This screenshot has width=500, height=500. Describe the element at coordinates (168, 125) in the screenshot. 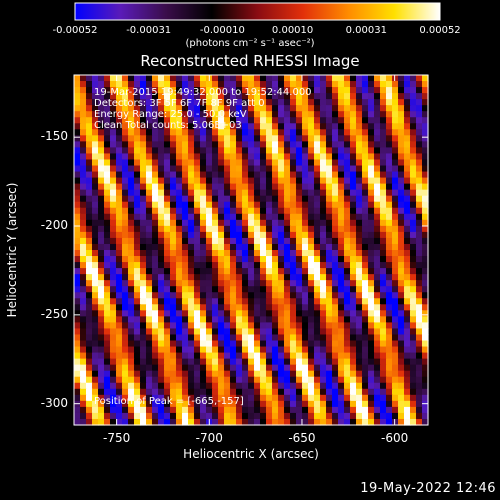

I see `annotation-total-counts: Clean Total counts: 5.06E+03` at that location.